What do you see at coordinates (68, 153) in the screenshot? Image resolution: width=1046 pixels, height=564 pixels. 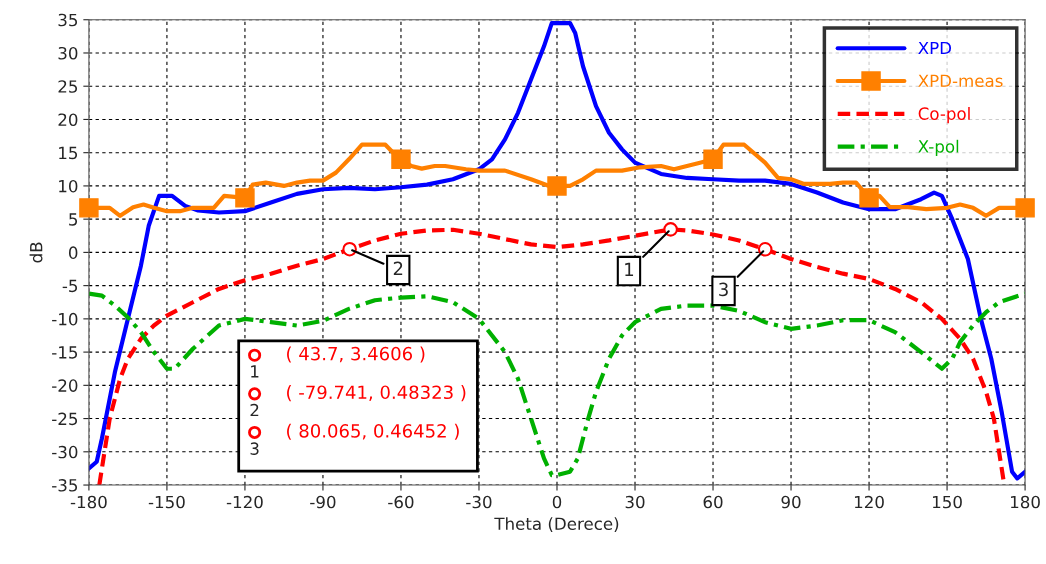 I see `y-tick-label: 15` at bounding box center [68, 153].